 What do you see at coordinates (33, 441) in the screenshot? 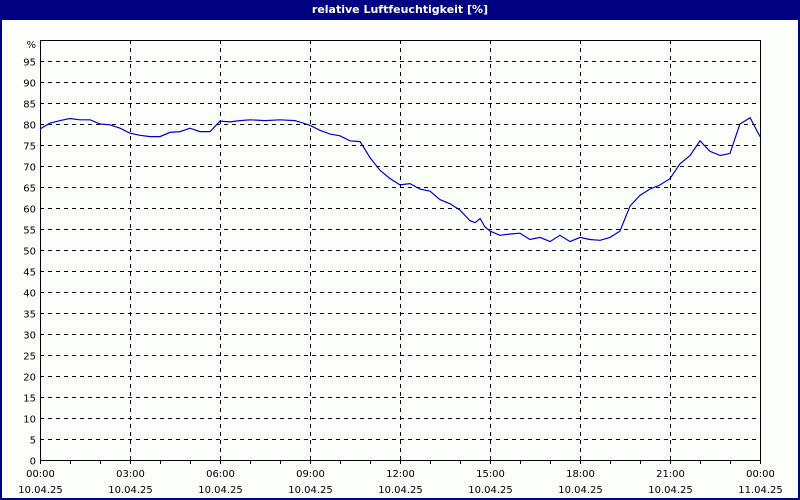
I see `y-tick-label: 5` at bounding box center [33, 441].